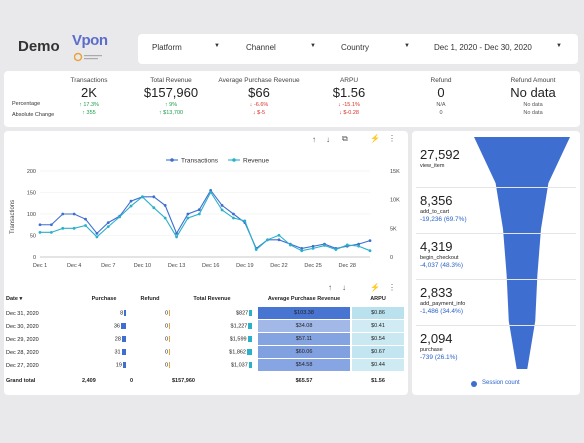  Describe the element at coordinates (395, 172) in the screenshot. I see `y2-tick-label: 15K` at that location.